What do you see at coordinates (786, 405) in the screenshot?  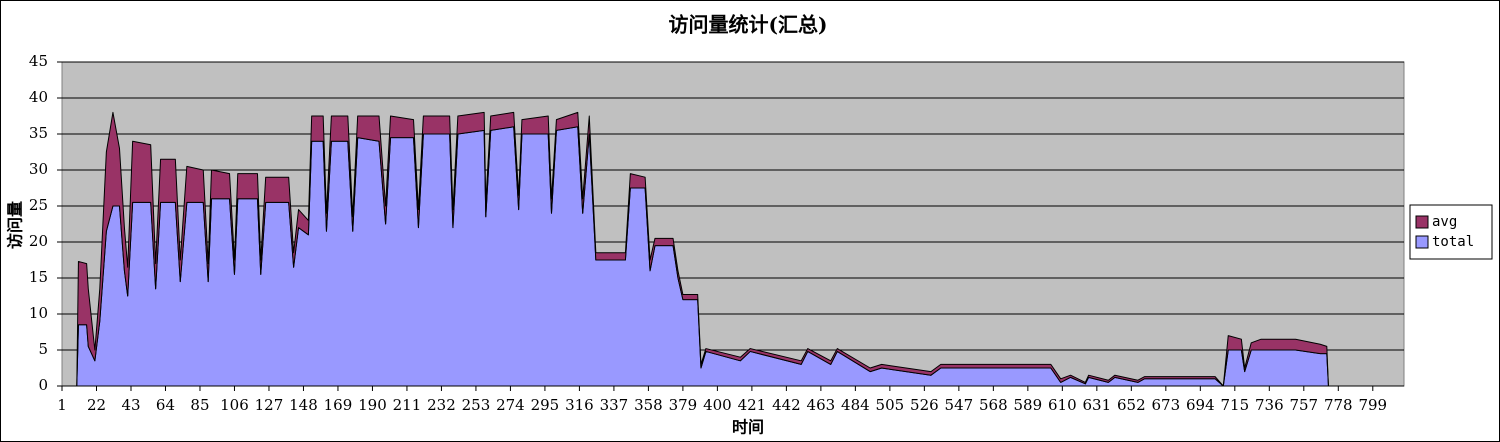 I see `x-tick-label: 442` at bounding box center [786, 405].